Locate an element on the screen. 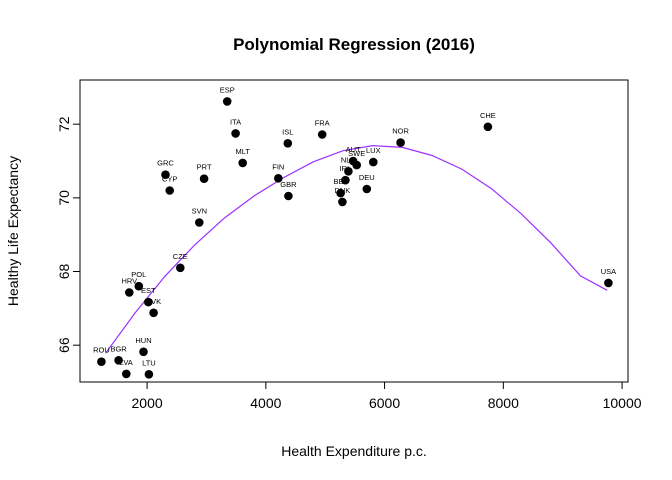 This screenshot has width=672, height=480. point-label-dnk: DNK is located at coordinates (342, 190).